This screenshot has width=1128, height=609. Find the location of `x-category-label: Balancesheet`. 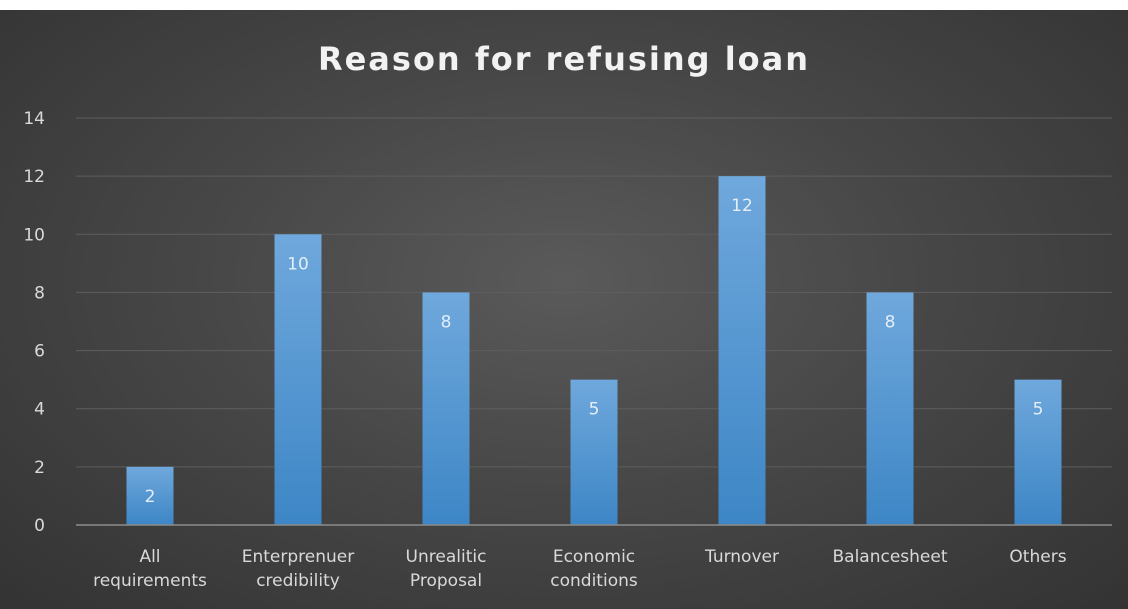

x-category-label: Balancesheet is located at coordinates (889, 557).